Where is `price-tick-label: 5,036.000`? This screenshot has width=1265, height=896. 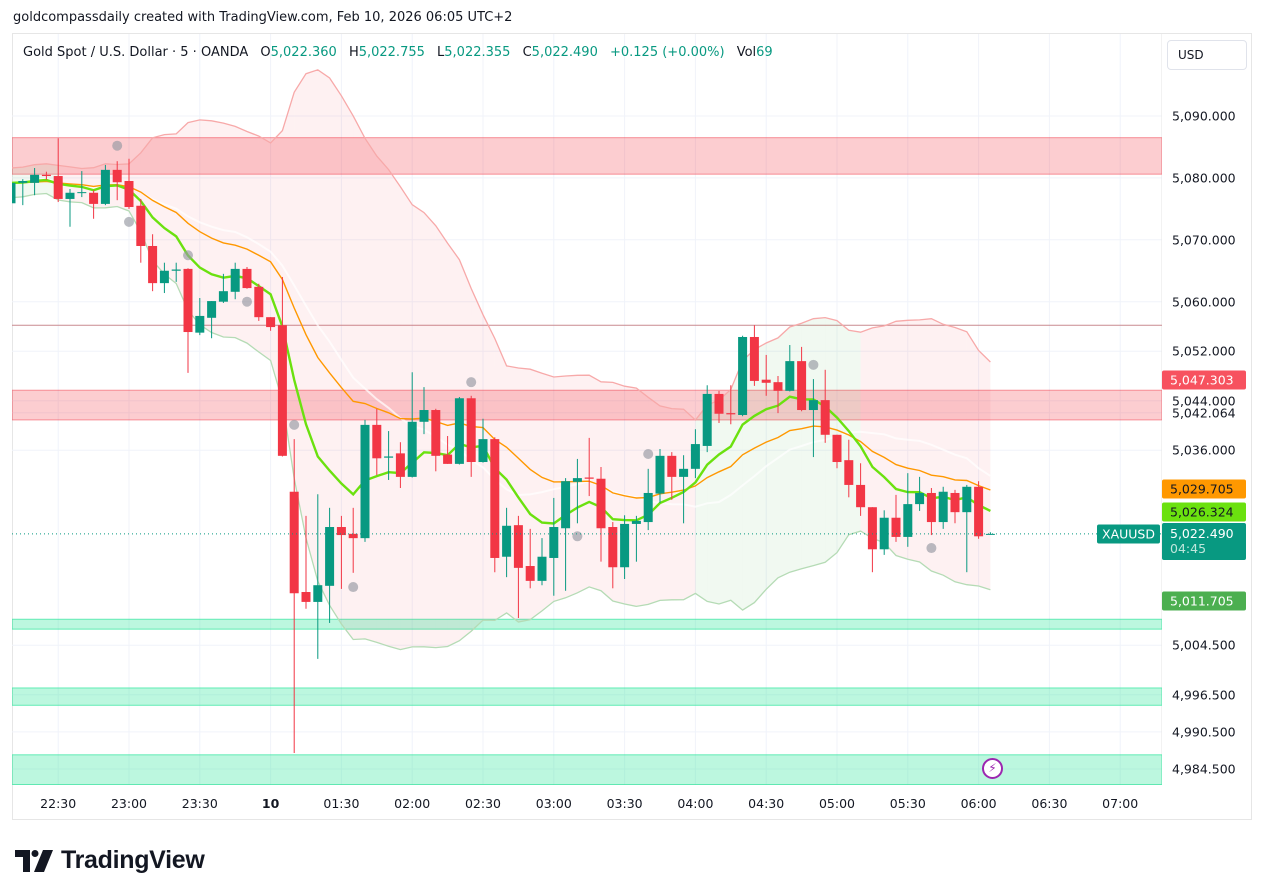 price-tick-label: 5,036.000 is located at coordinates (1204, 450).